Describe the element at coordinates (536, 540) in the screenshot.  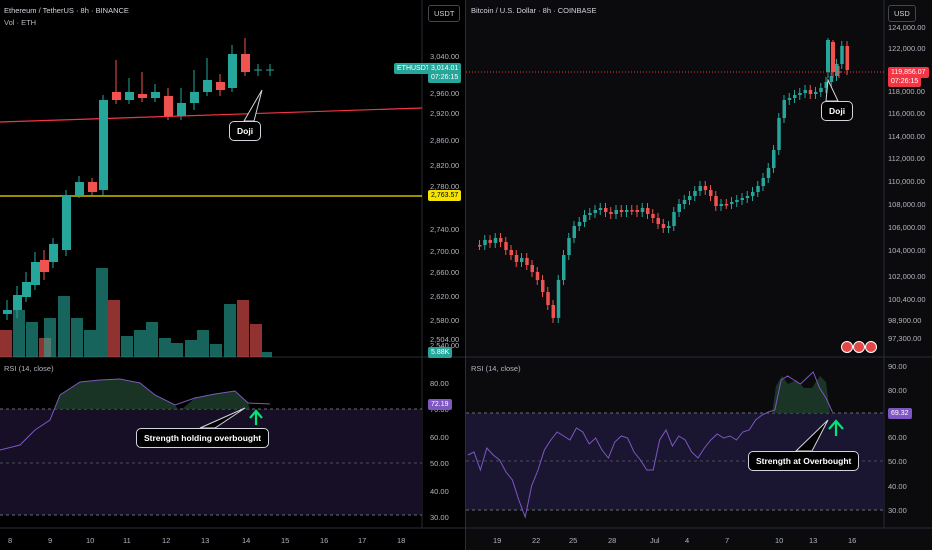
I see `date-tick-label: 22` at that location.